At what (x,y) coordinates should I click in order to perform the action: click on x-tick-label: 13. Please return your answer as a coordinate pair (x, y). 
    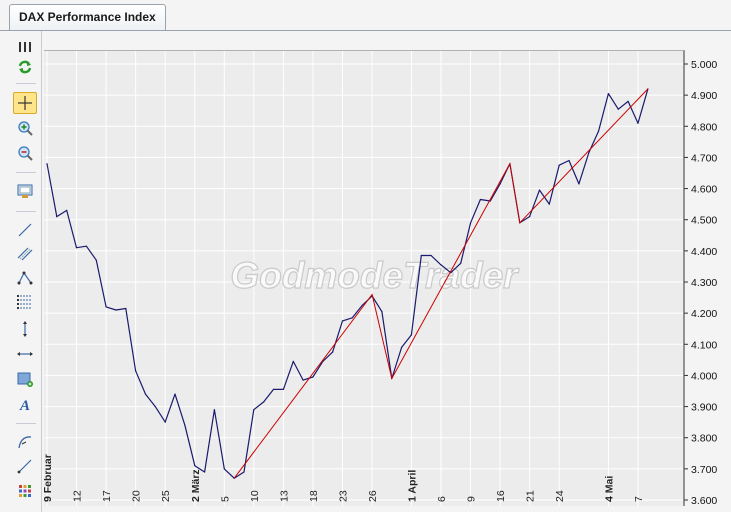
    Looking at the image, I should click on (284, 496).